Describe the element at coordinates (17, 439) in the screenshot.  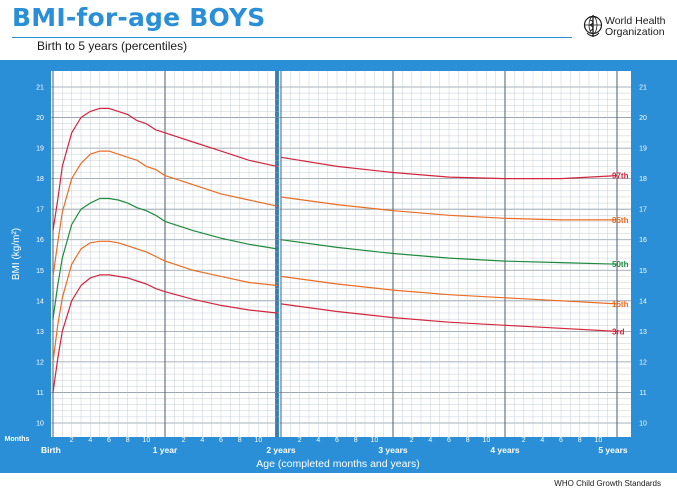
I see `months-label: Months` at that location.